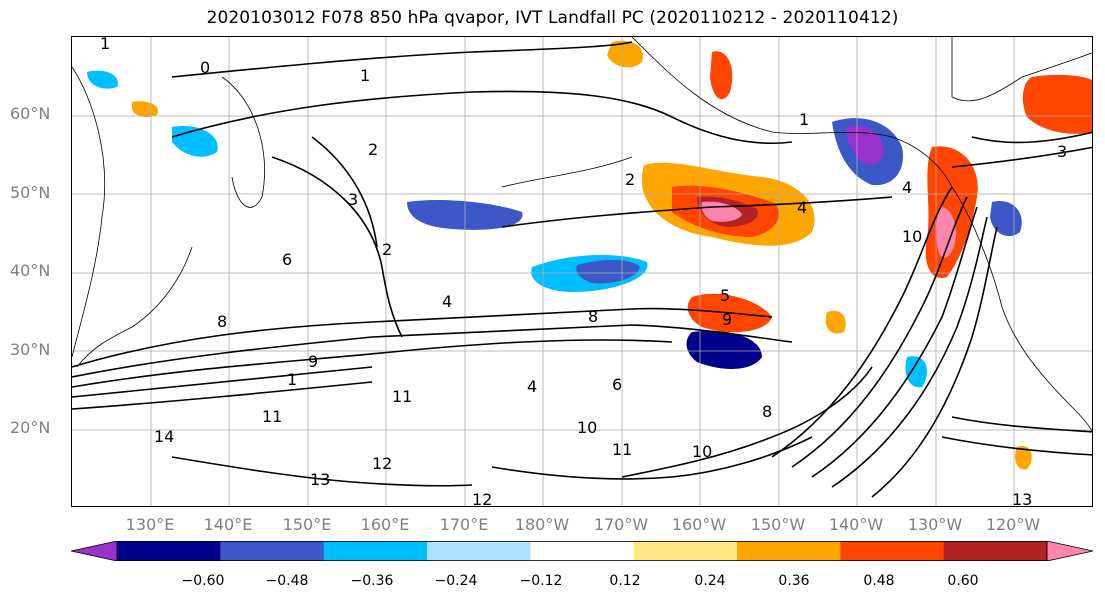 Image resolution: width=1105 pixels, height=601 pixels. What do you see at coordinates (145, 109) in the screenshot?
I see `positive-anomaly-small-c` at bounding box center [145, 109].